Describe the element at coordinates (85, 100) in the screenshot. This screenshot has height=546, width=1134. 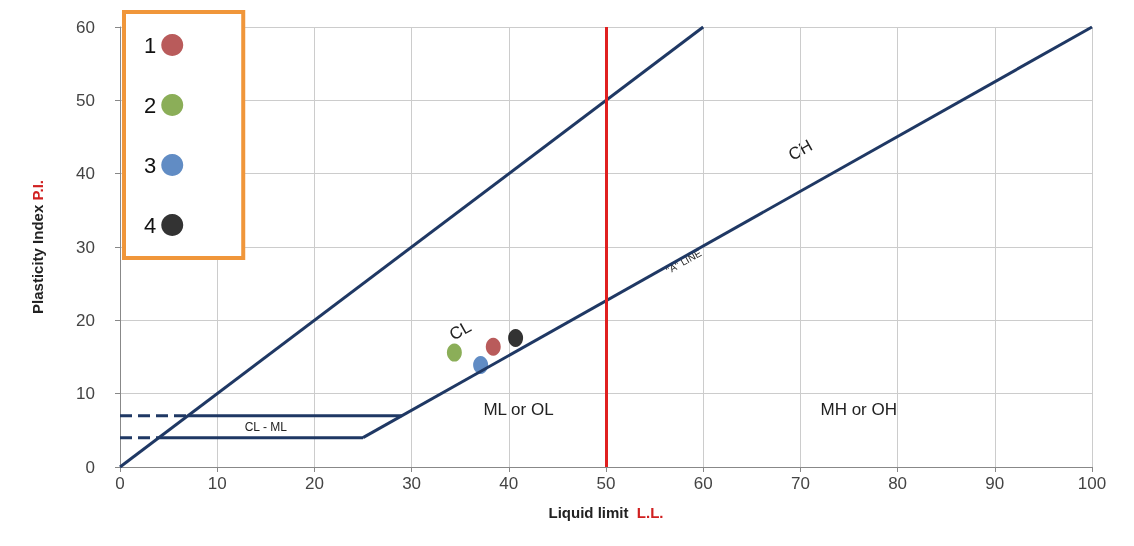
I see `y-tick-label: 50` at that location.